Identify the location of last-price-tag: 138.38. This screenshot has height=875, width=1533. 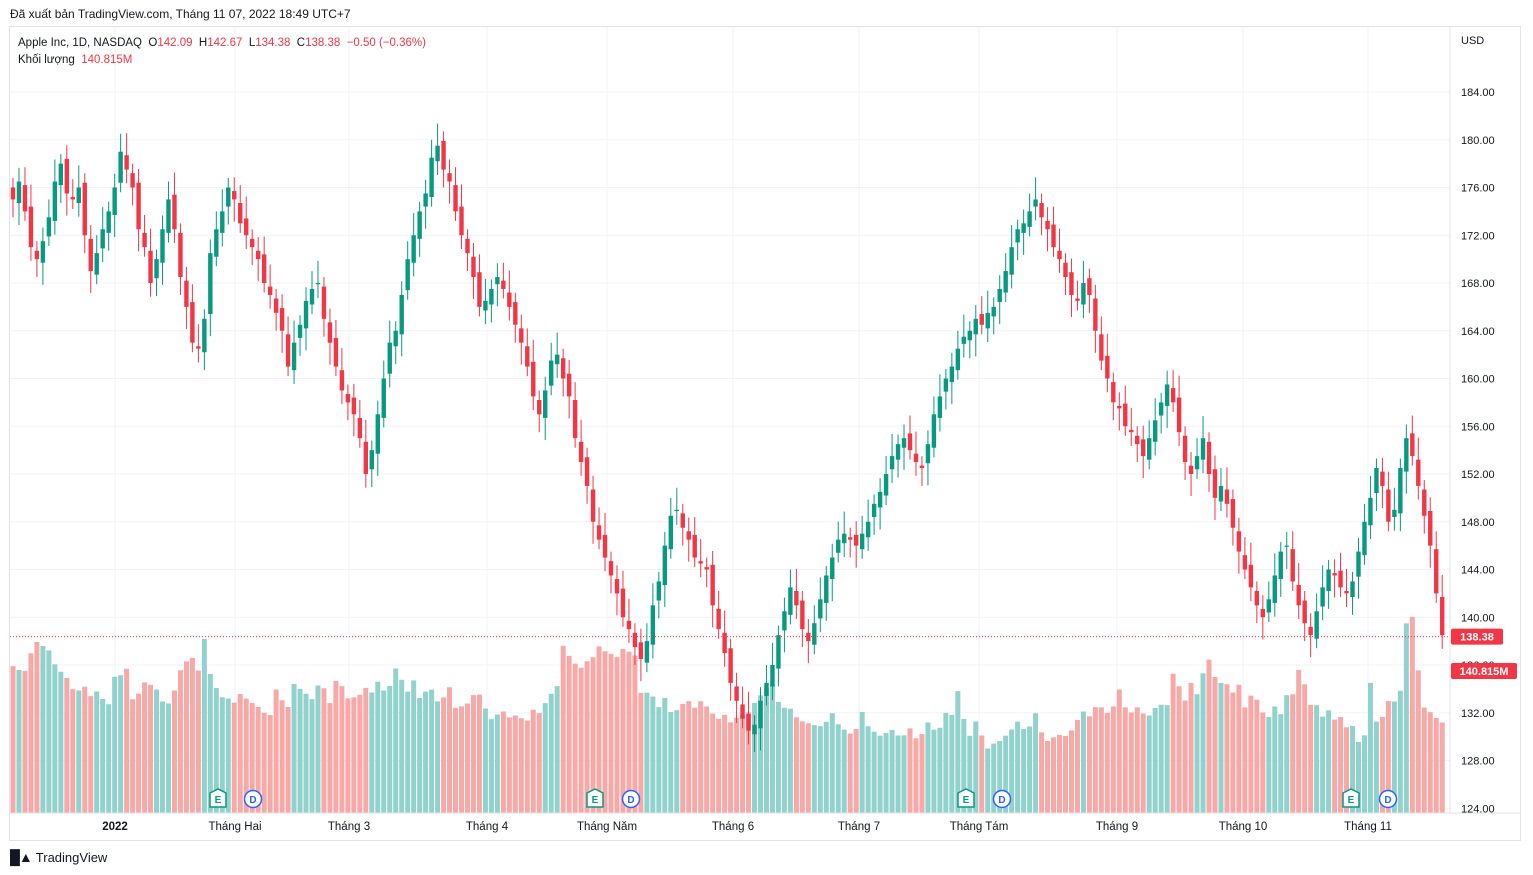
(1477, 638).